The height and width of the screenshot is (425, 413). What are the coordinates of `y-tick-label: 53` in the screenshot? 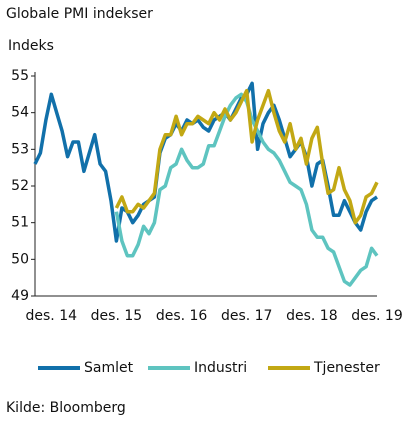 It's located at (20, 149).